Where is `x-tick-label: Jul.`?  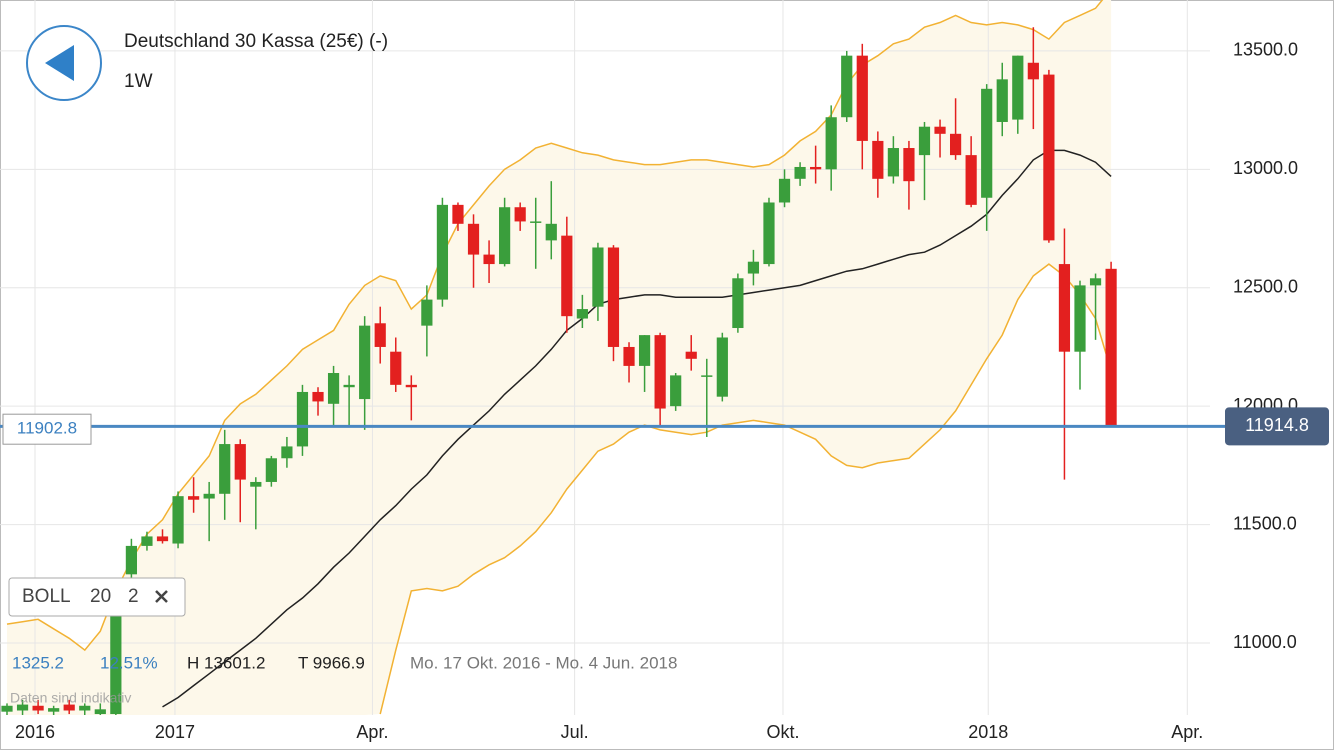 x-tick-label: Jul. is located at coordinates (575, 732).